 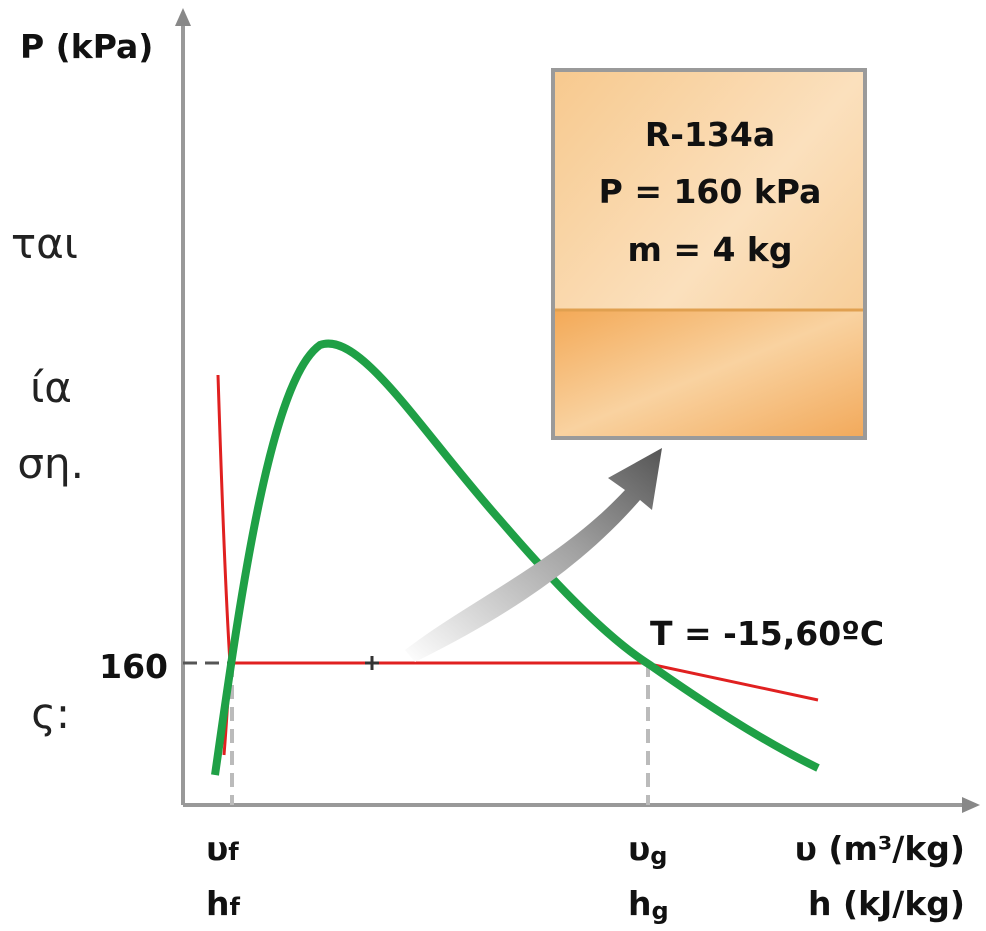 What do you see at coordinates (44, 243) in the screenshot?
I see `side-text: ται` at bounding box center [44, 243].